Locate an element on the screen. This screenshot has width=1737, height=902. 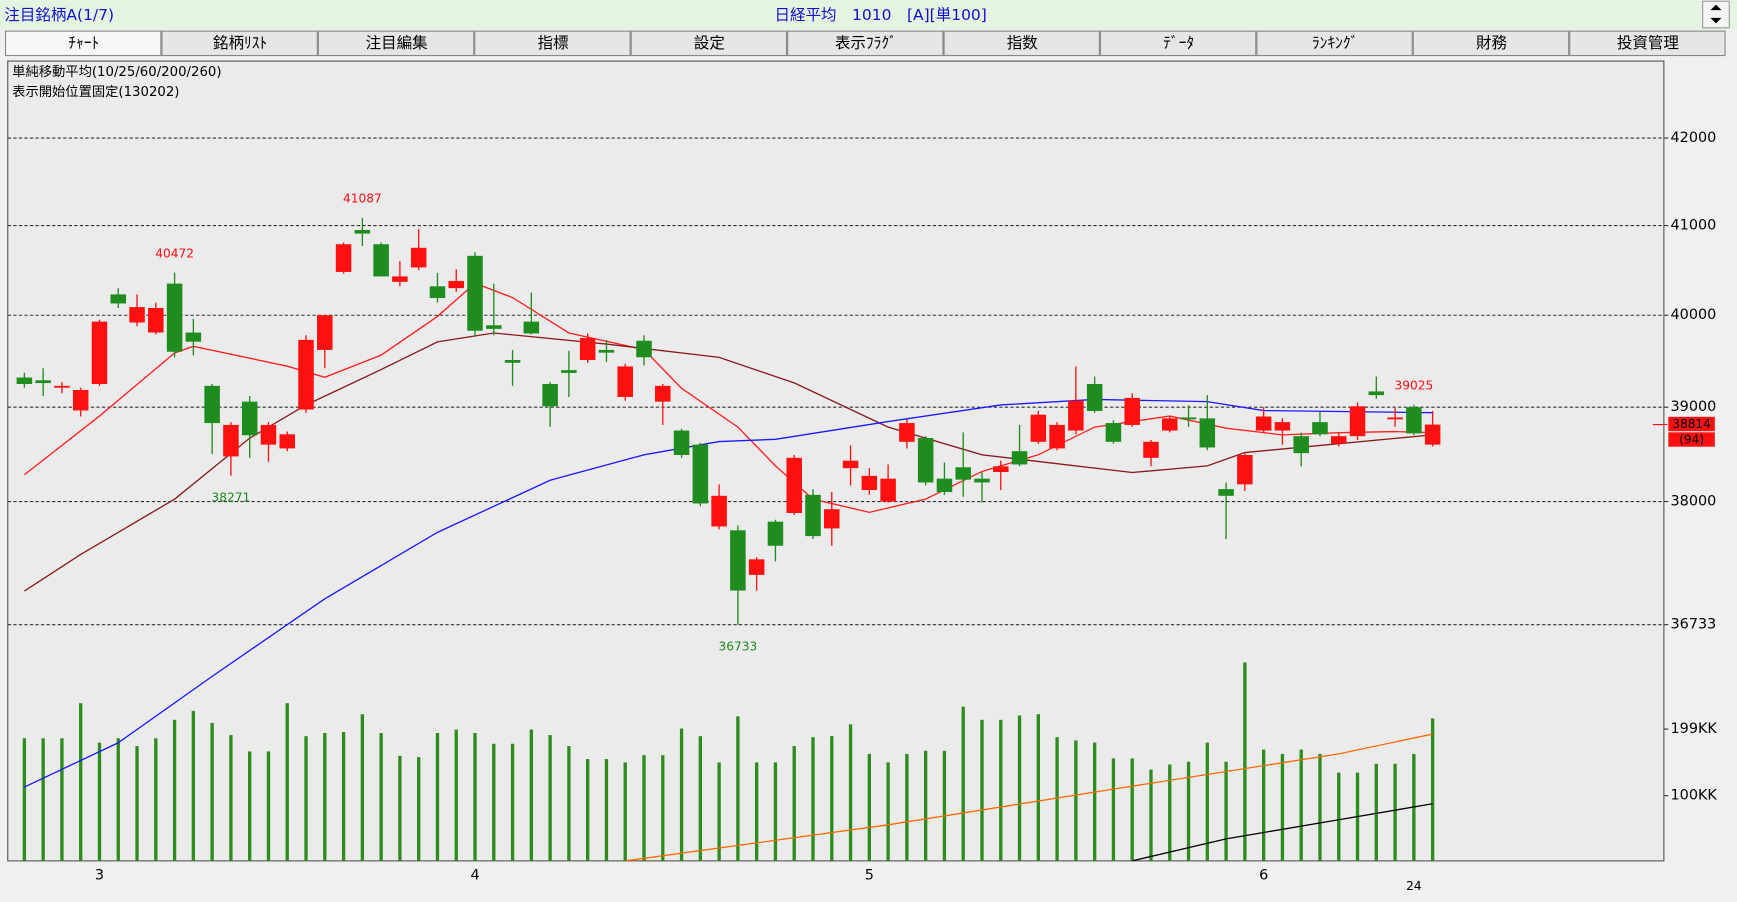
tab-label: 注目編集 is located at coordinates (397, 43).